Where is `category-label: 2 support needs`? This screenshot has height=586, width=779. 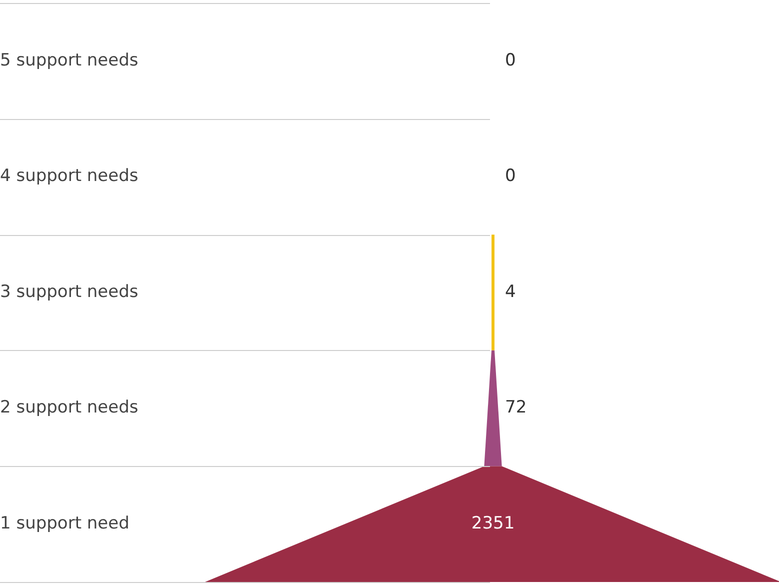 category-label: 2 support needs is located at coordinates (69, 408).